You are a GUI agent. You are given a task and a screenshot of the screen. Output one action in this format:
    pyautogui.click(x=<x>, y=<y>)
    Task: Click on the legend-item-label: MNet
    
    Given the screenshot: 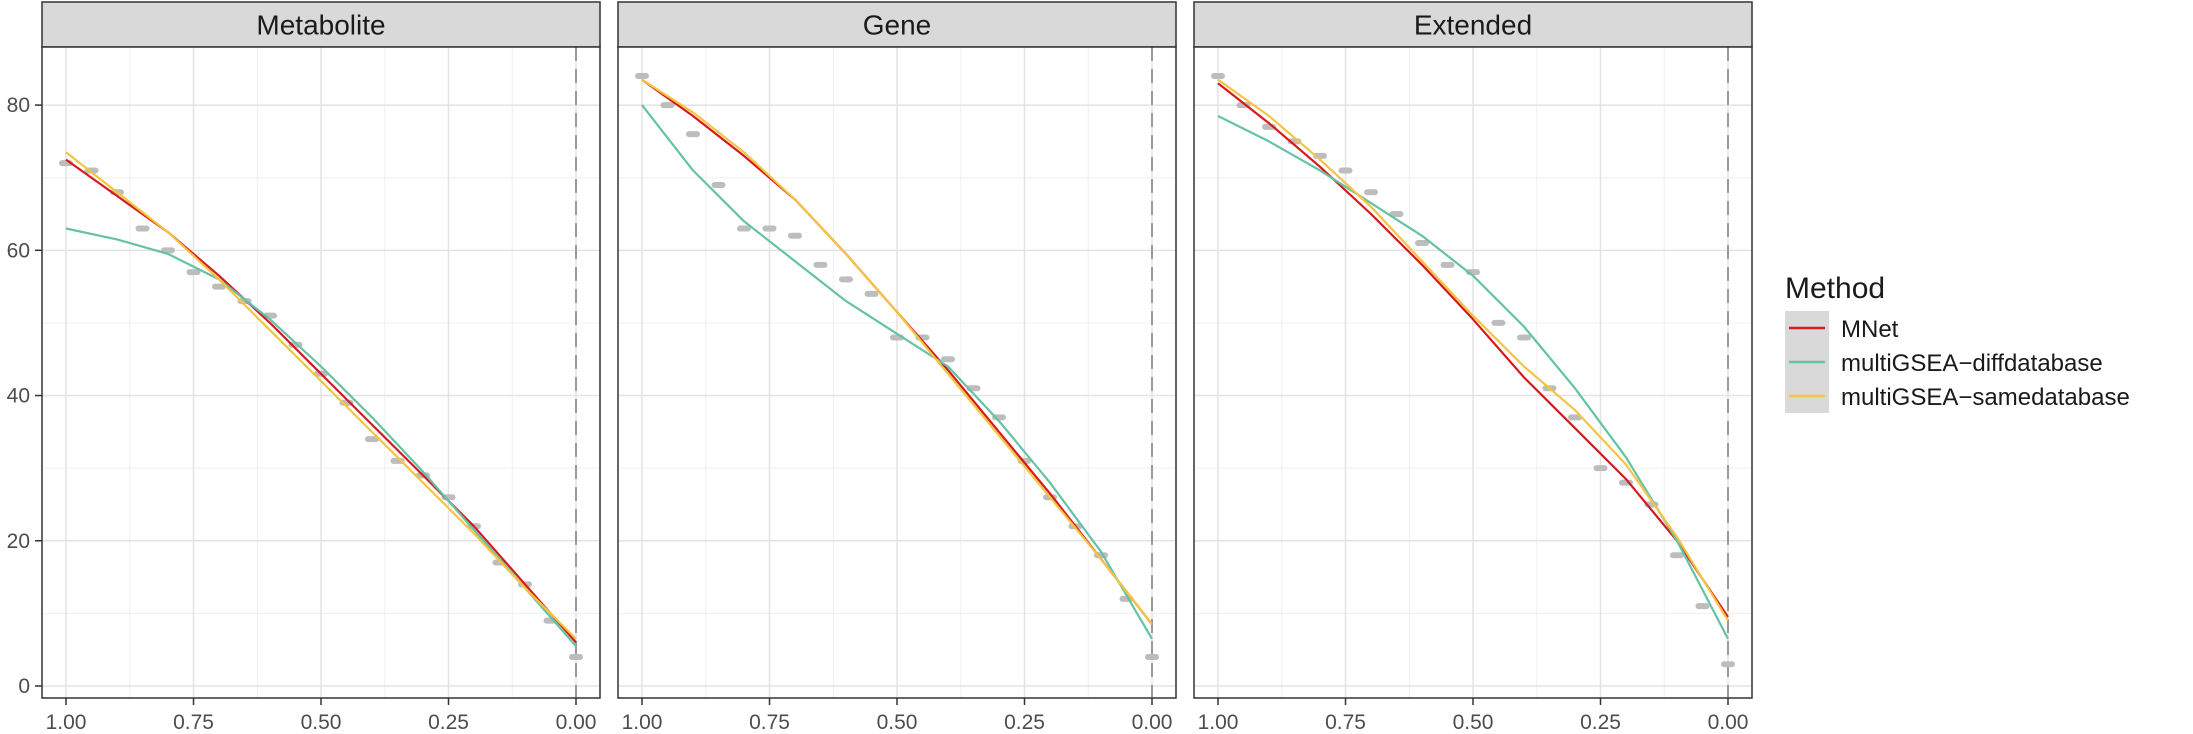 What is the action you would take?
    pyautogui.click(x=1870, y=329)
    